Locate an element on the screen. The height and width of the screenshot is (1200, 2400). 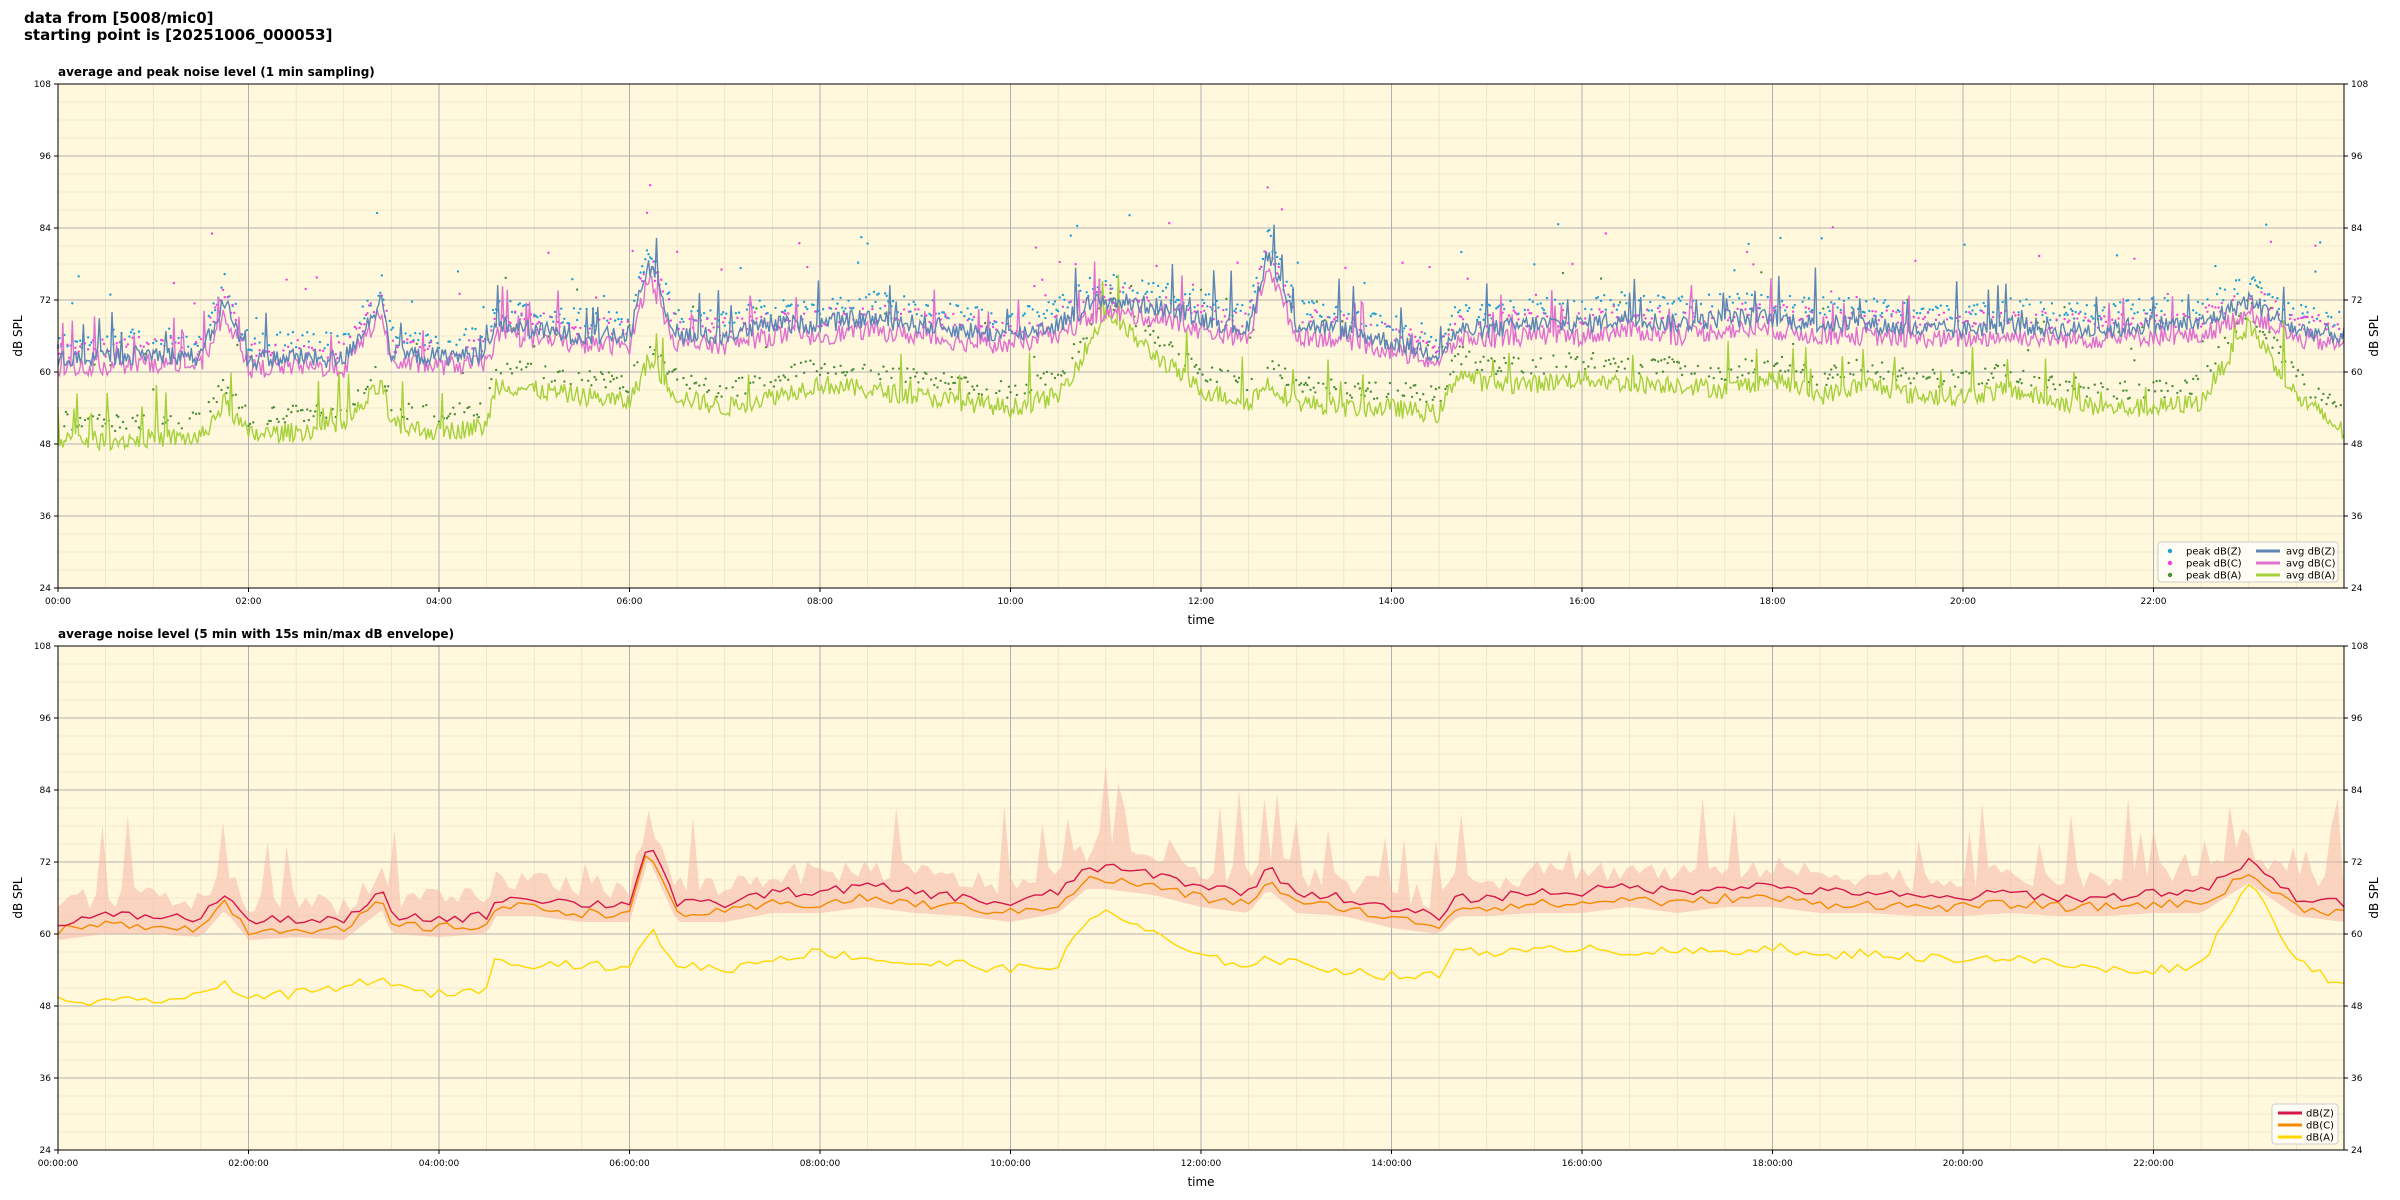
x-tick-label: 08:00:00 is located at coordinates (820, 1164).